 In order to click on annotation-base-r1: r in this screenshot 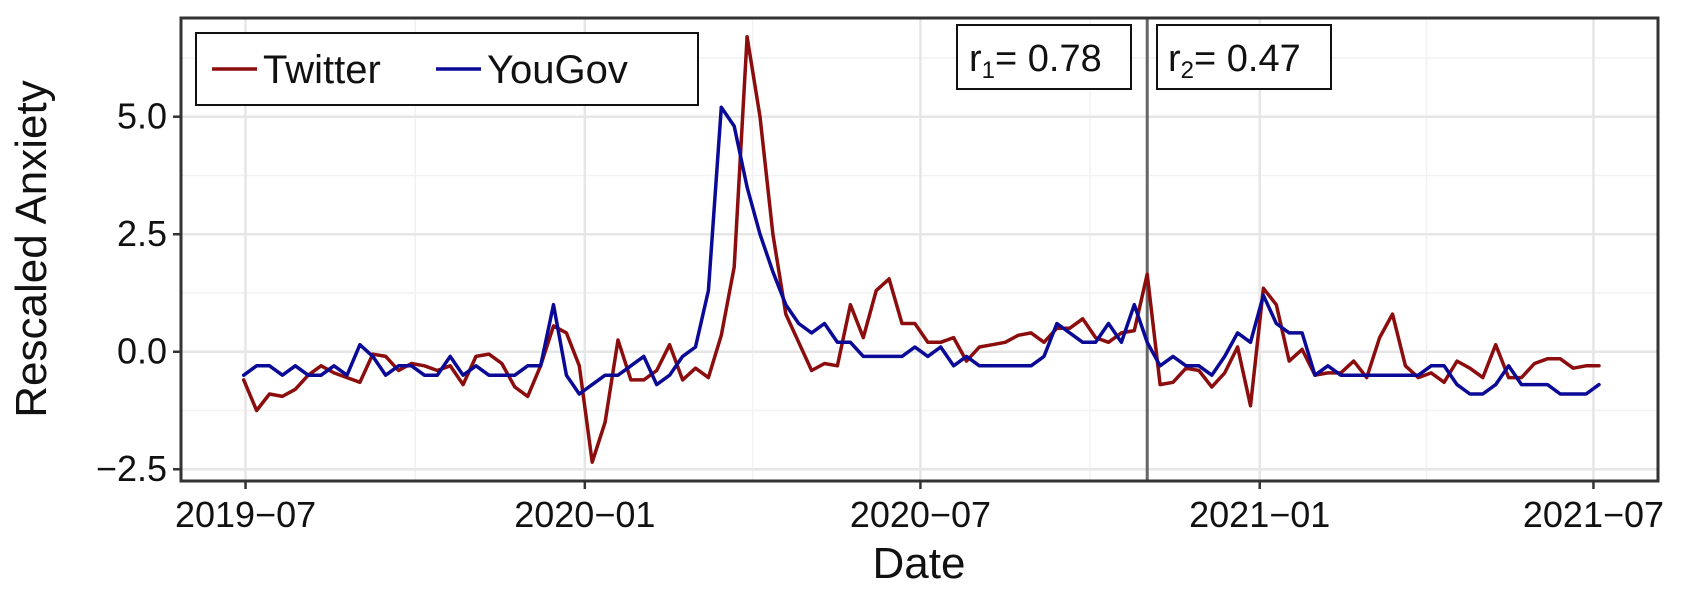, I will do `click(975, 59)`.